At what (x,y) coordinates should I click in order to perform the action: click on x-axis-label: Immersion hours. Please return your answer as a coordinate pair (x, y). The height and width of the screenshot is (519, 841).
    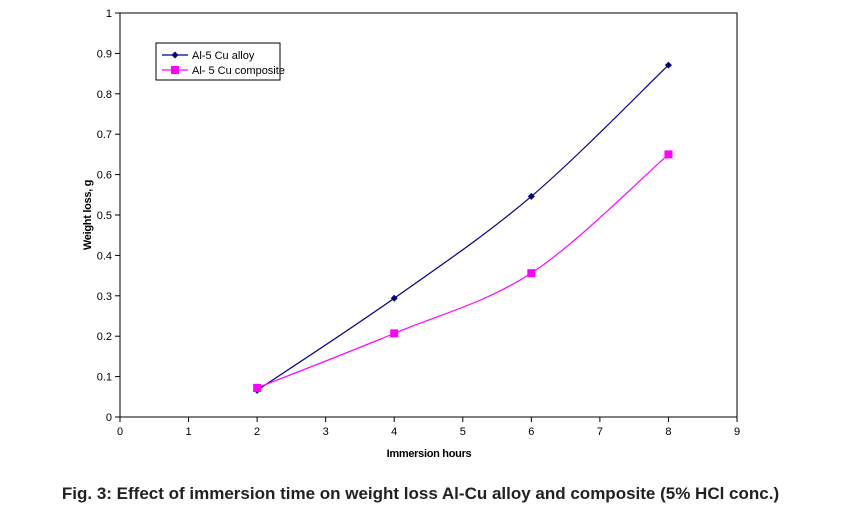
    Looking at the image, I should click on (429, 454).